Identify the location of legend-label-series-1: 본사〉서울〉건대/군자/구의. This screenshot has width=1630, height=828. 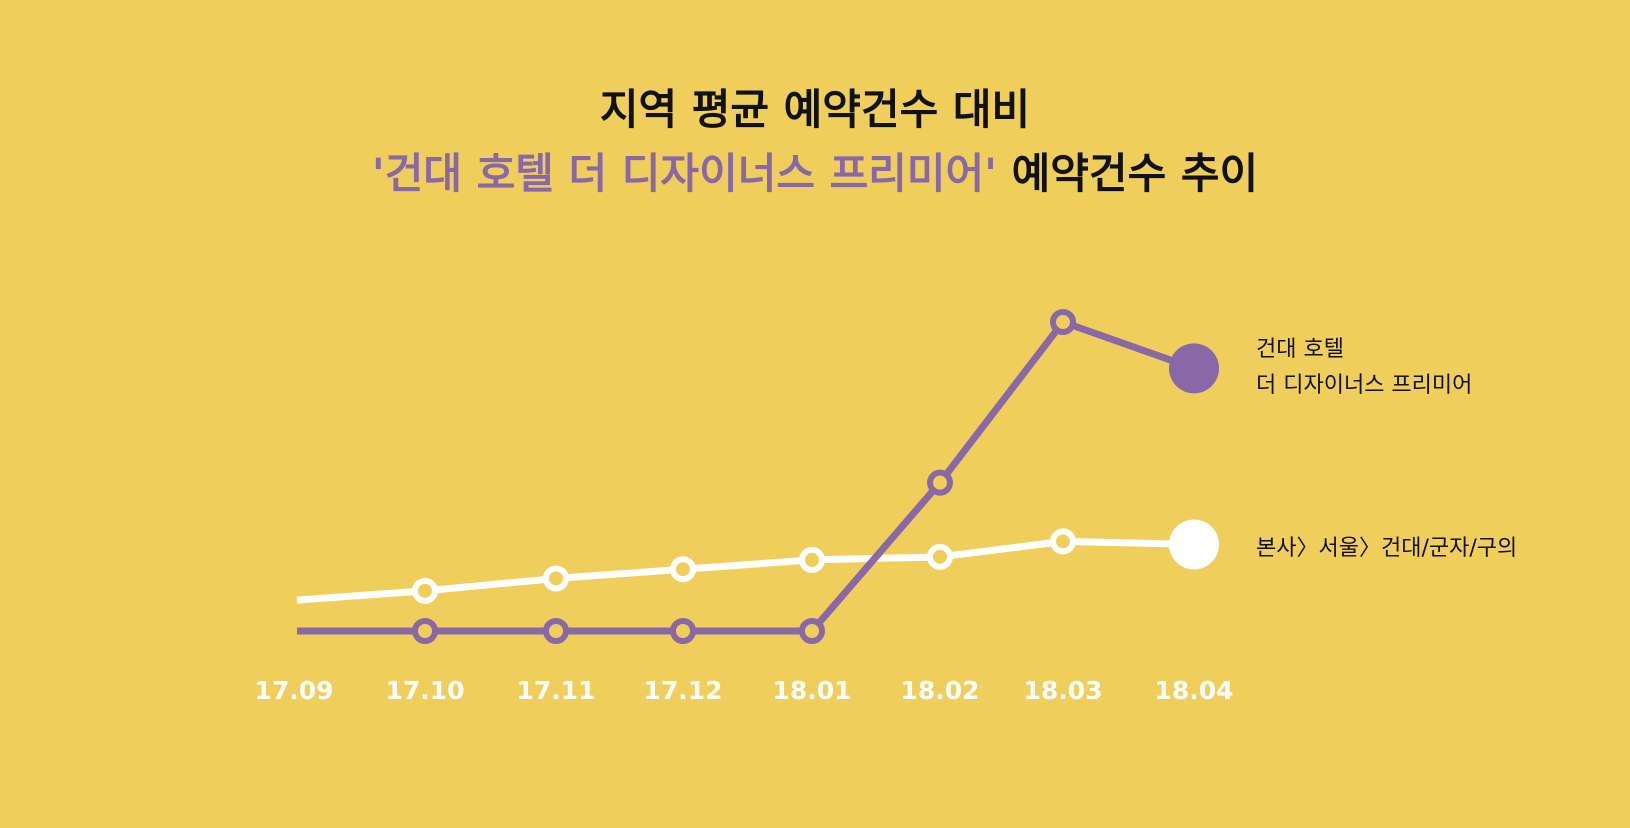
(1386, 548).